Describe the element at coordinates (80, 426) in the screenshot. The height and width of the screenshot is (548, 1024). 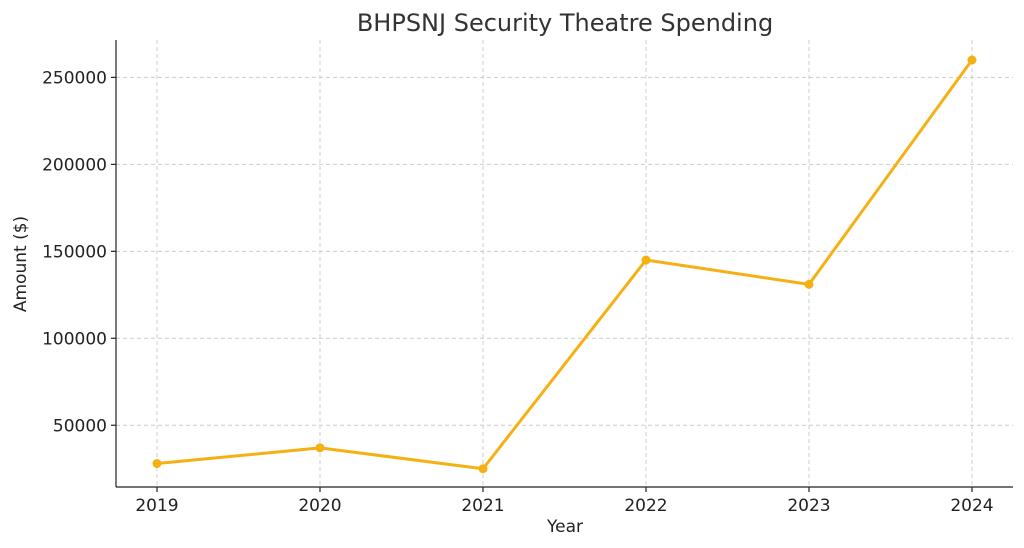
I see `y-tick-label: 50000` at that location.